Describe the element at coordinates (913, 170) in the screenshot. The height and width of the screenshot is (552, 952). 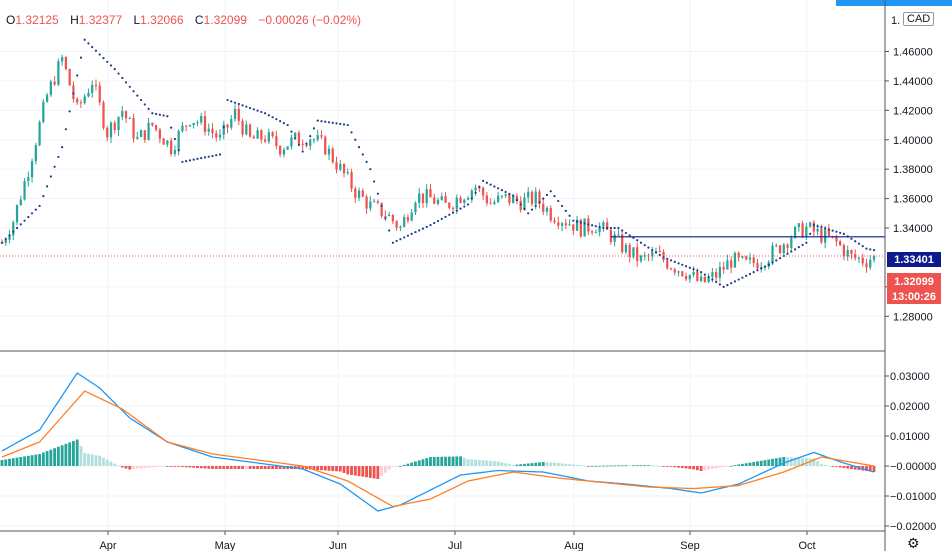
I see `price-tick-label: 1.38000` at that location.